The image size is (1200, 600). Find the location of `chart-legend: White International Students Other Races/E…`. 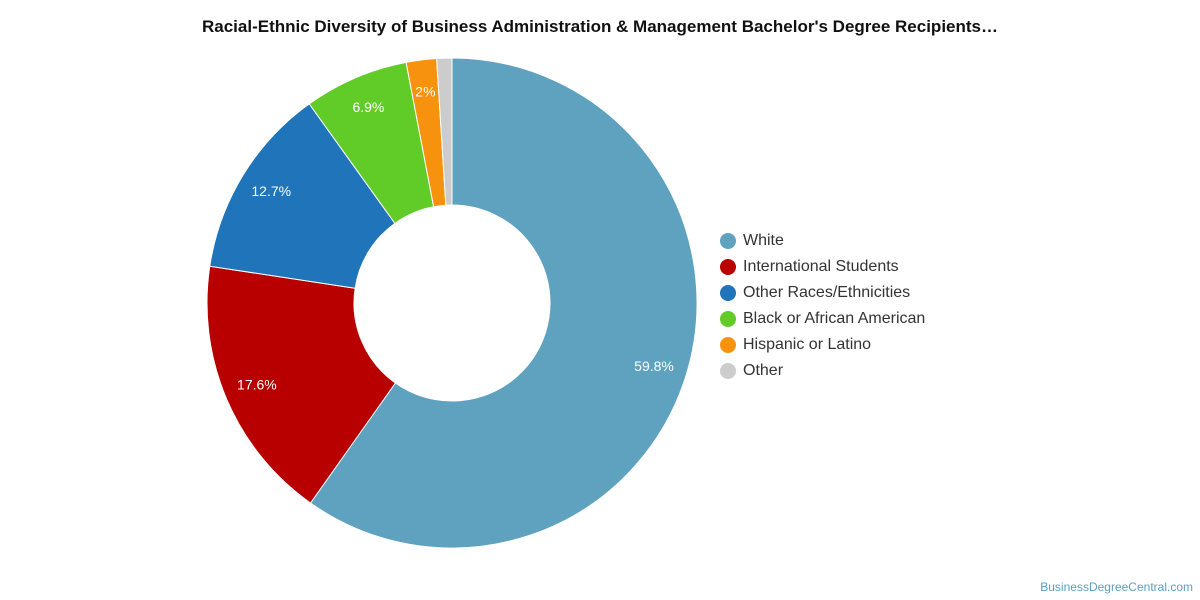

chart-legend: White International Students Other Races/E… is located at coordinates (822, 306).